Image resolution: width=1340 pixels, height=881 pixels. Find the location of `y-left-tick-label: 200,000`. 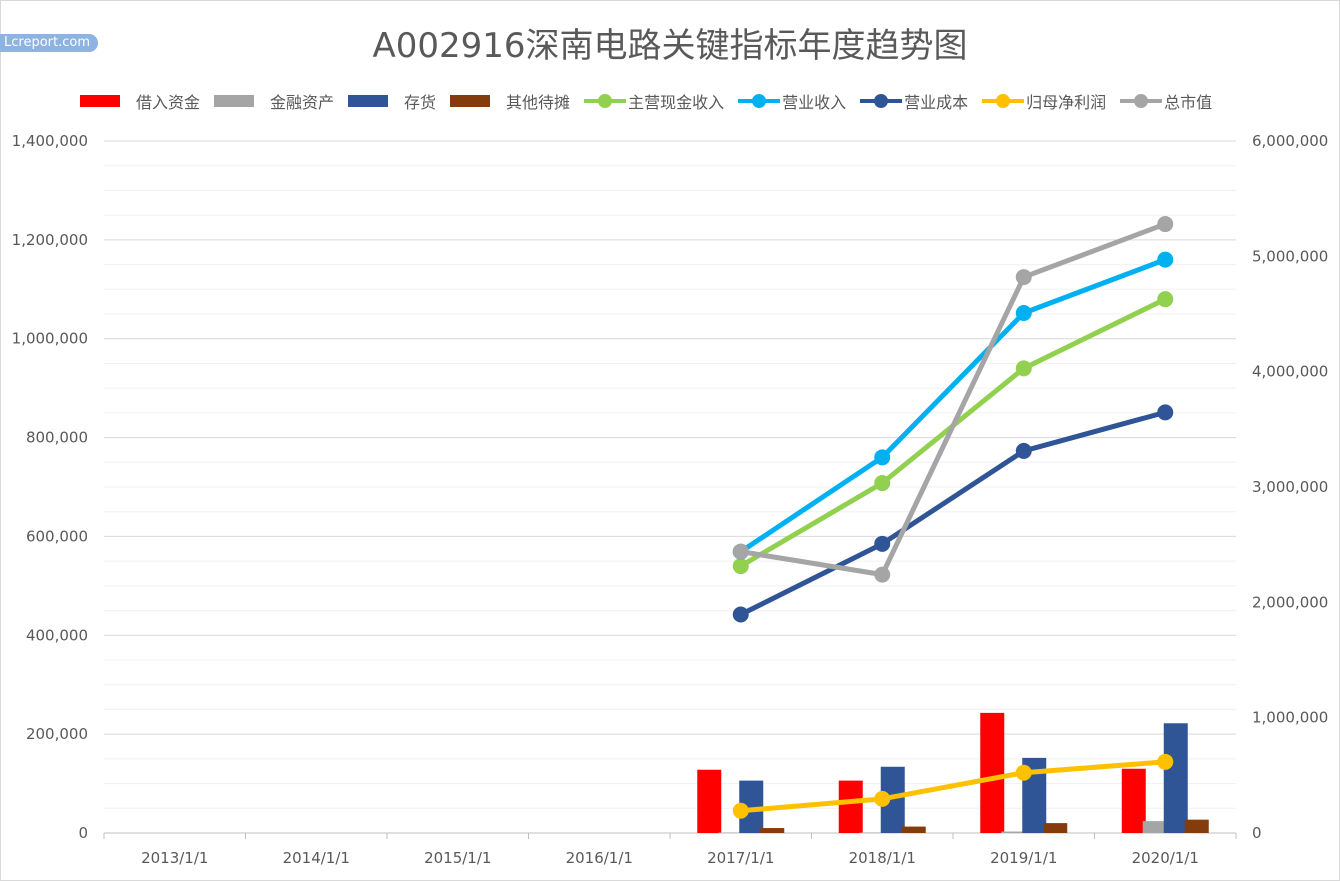

y-left-tick-label: 200,000 is located at coordinates (57, 734).